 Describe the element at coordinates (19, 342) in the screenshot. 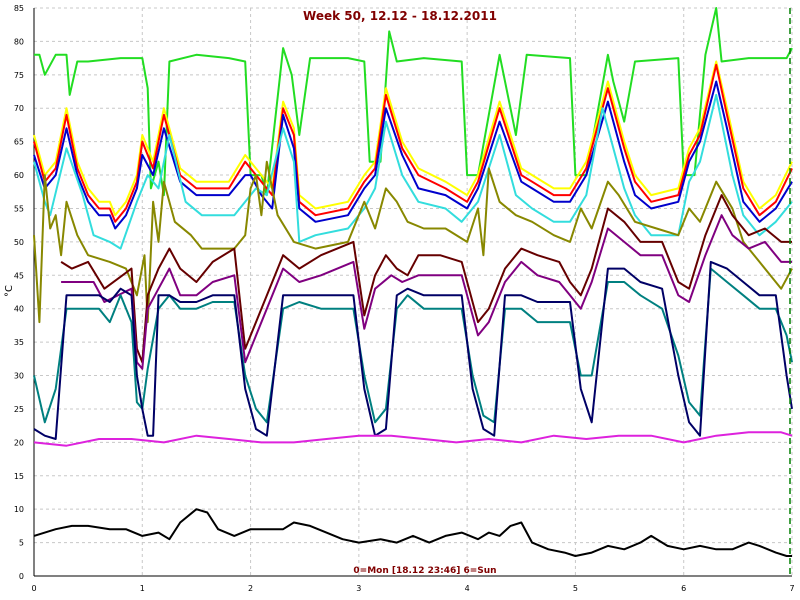

I see `y-tick-label-7: 35` at that location.